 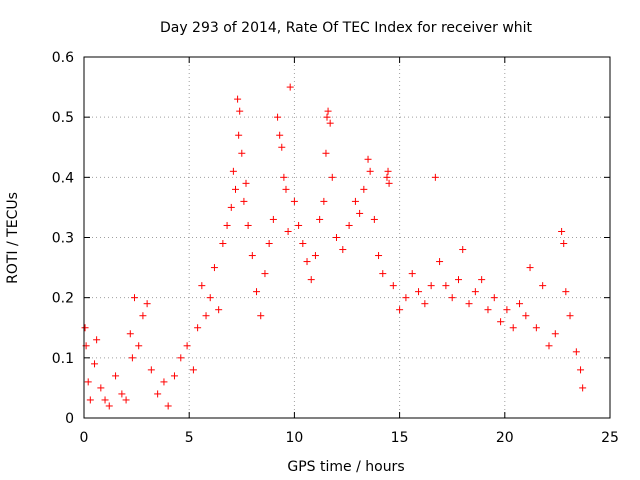 What do you see at coordinates (63, 359) in the screenshot?
I see `y-tick-label: 0.1` at bounding box center [63, 359].